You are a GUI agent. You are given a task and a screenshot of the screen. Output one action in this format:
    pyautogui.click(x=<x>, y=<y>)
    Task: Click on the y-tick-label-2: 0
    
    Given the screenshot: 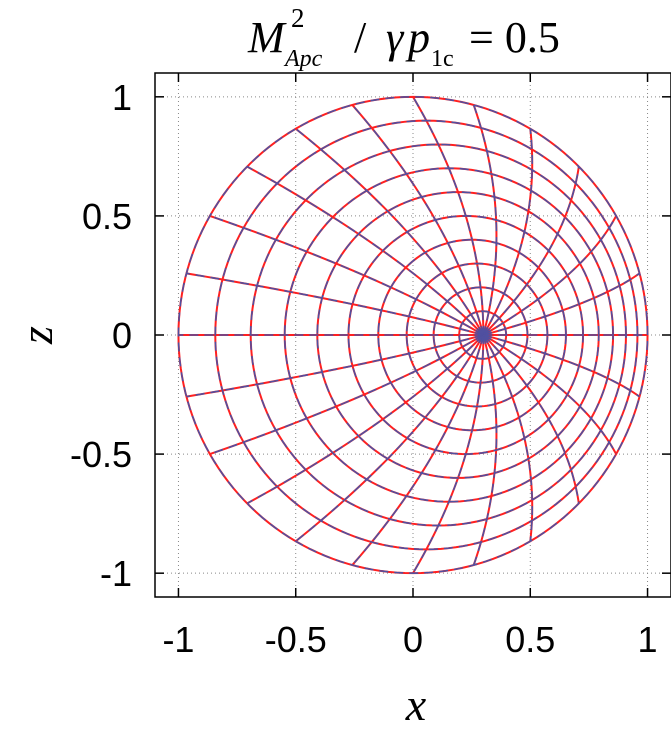 What is the action you would take?
    pyautogui.click(x=122, y=335)
    